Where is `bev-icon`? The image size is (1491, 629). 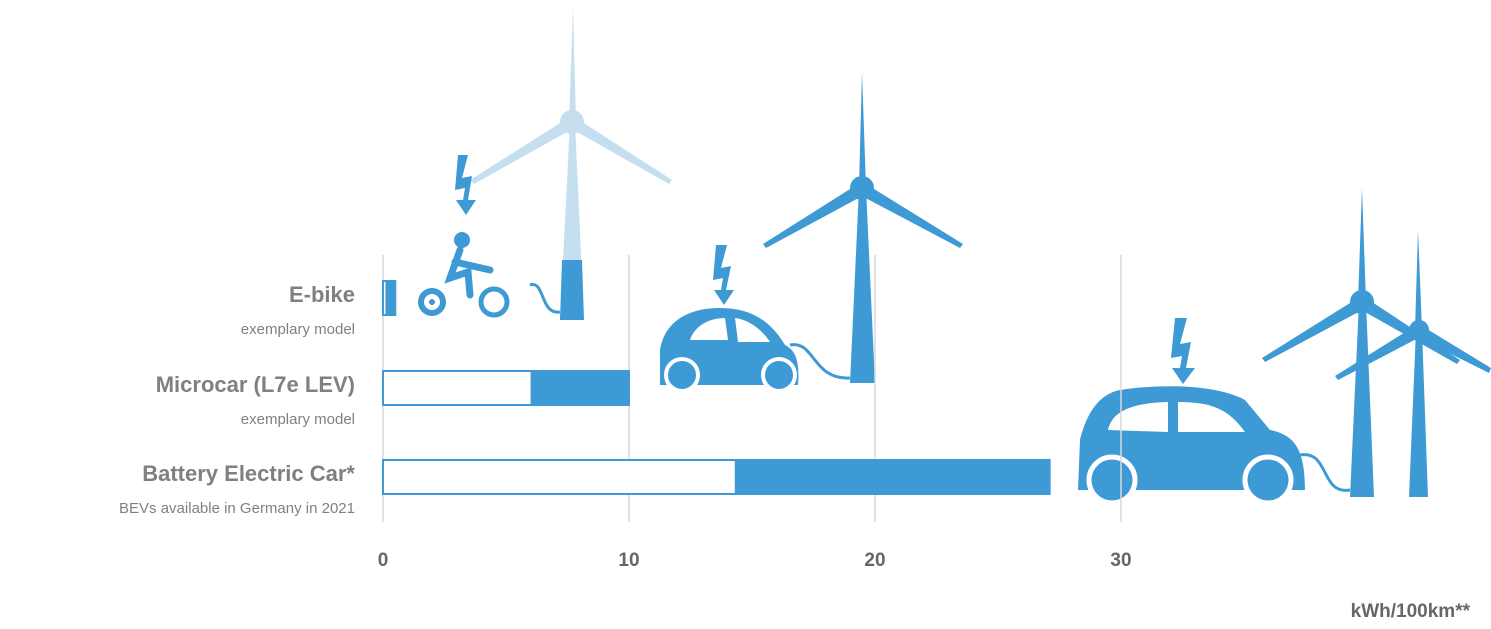
bev-icon is located at coordinates (1191, 412).